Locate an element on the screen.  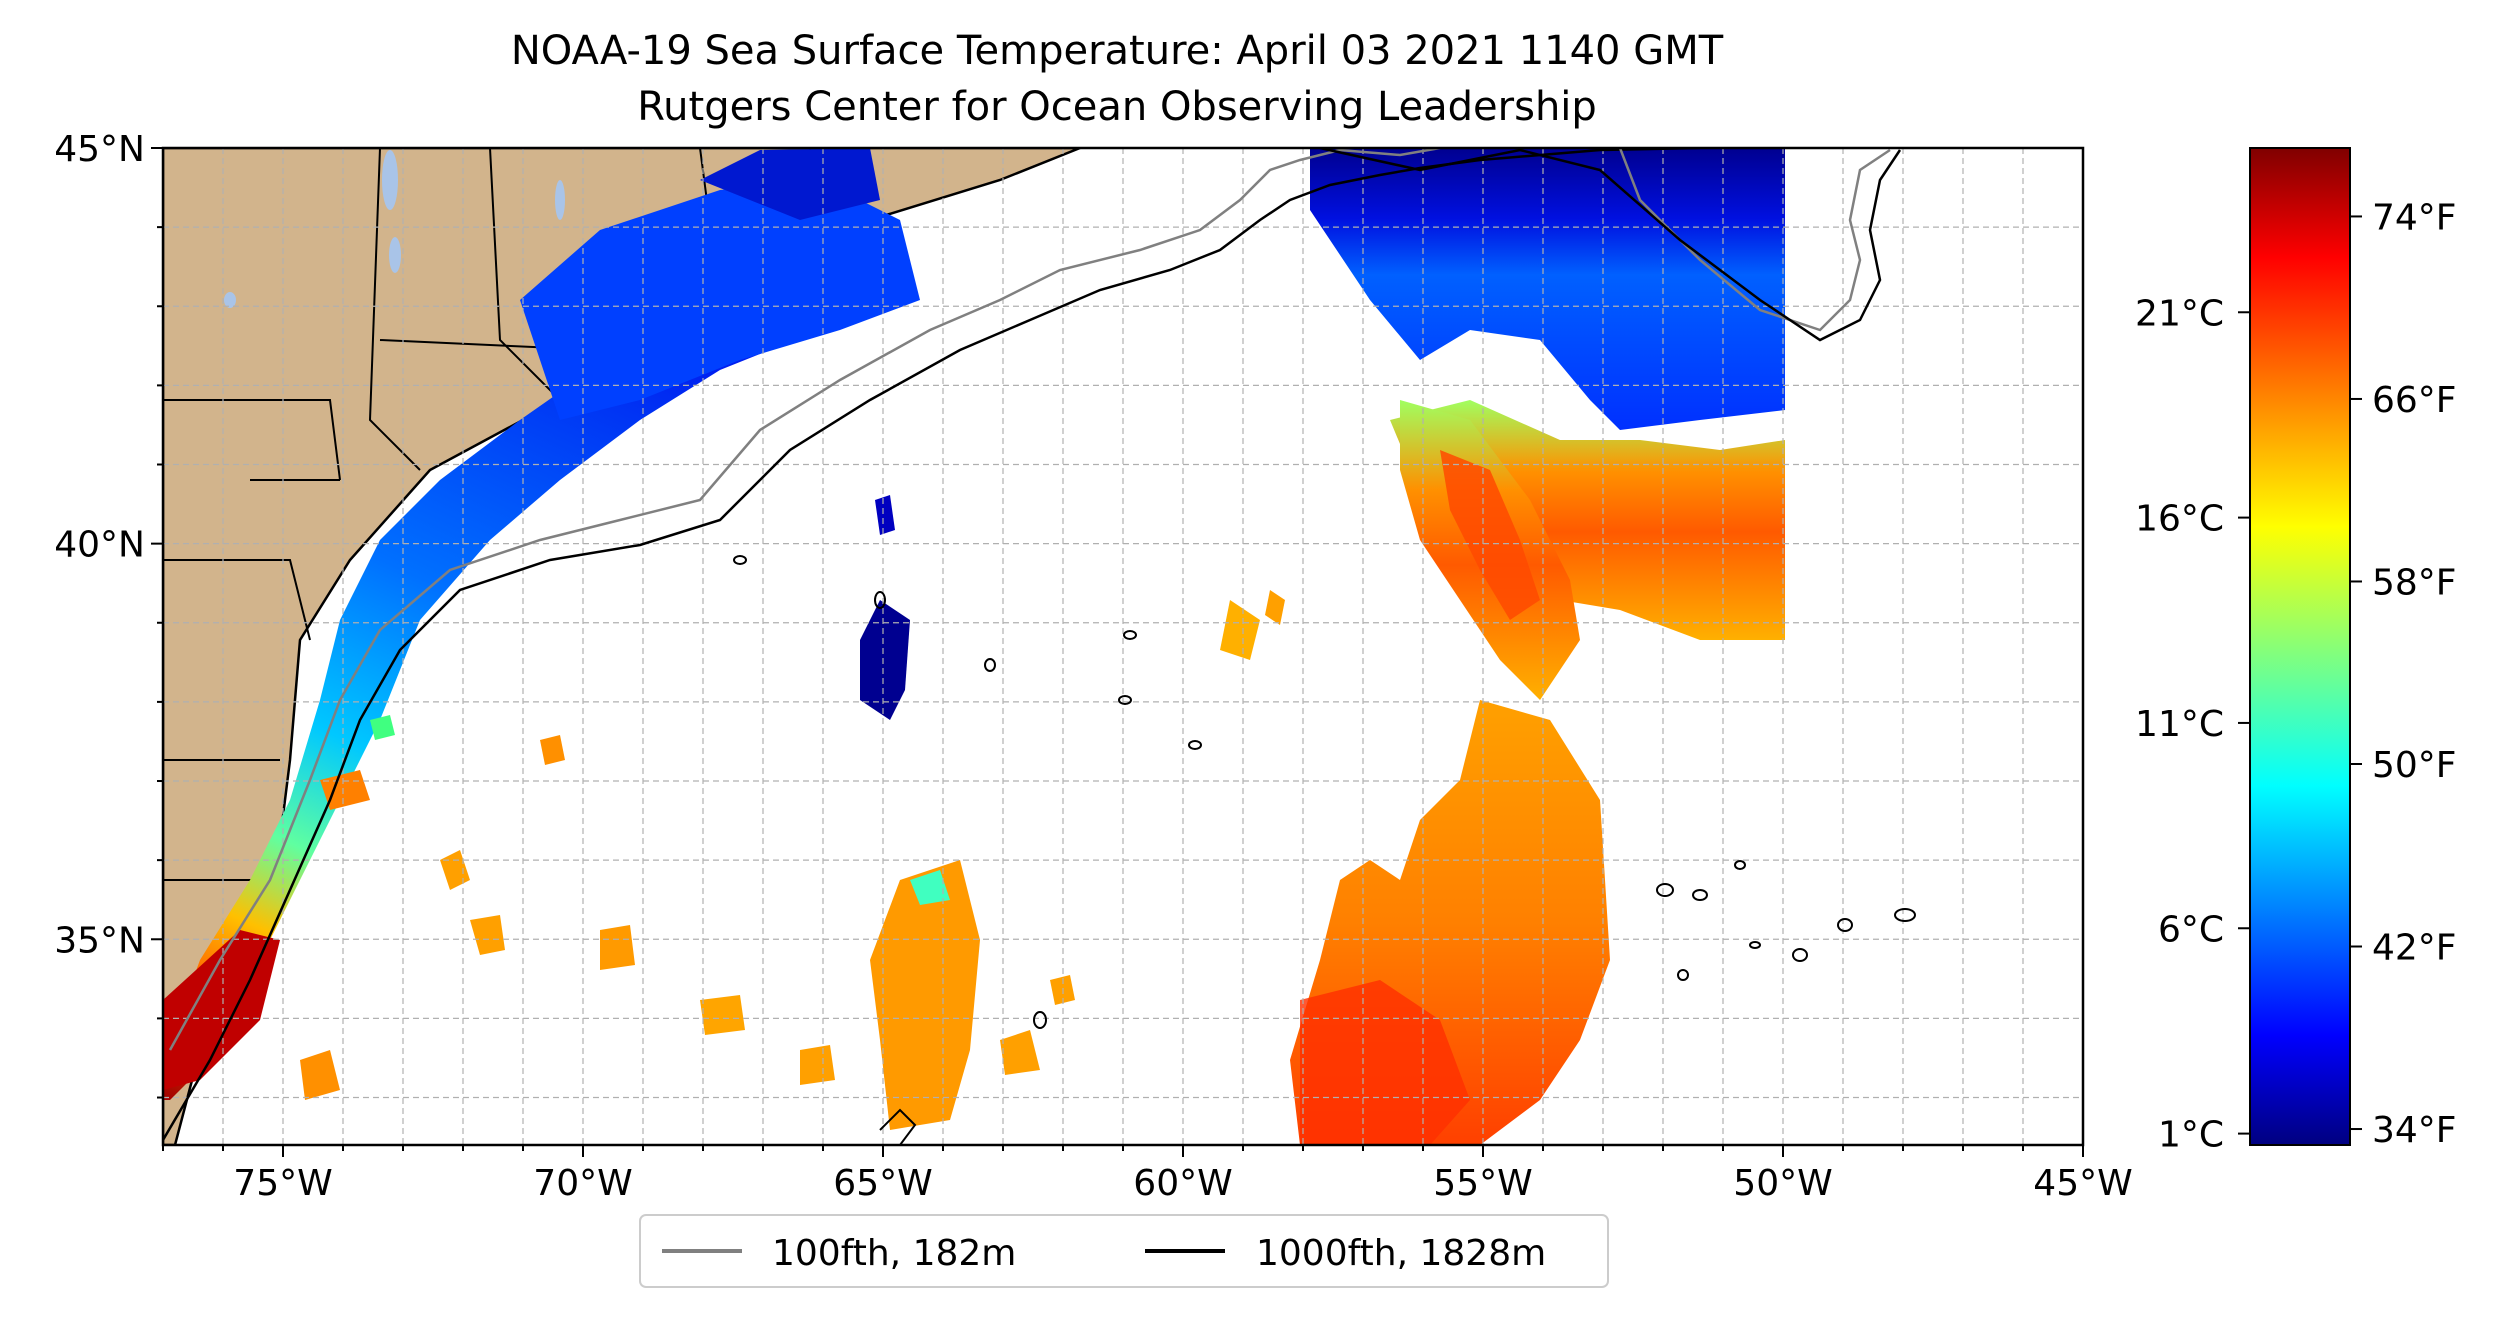
colorbar-celsius-axis: 21°C 16°C 11°C 6°C 1°C is located at coordinates (2192, 724).